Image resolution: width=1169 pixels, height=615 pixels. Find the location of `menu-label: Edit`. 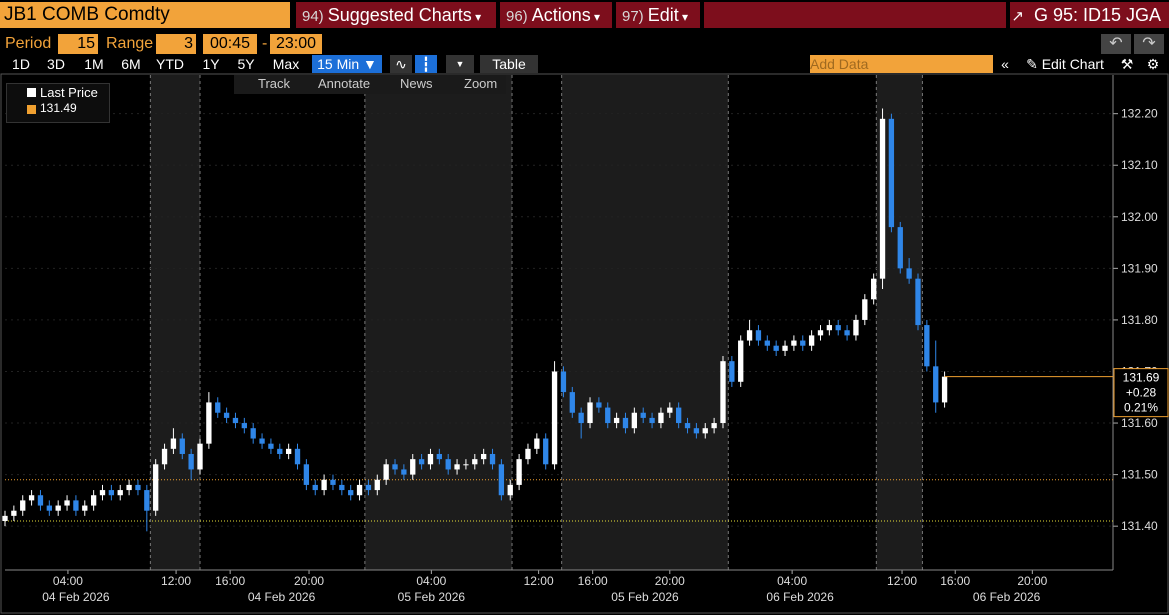

menu-label: Edit is located at coordinates (663, 15).